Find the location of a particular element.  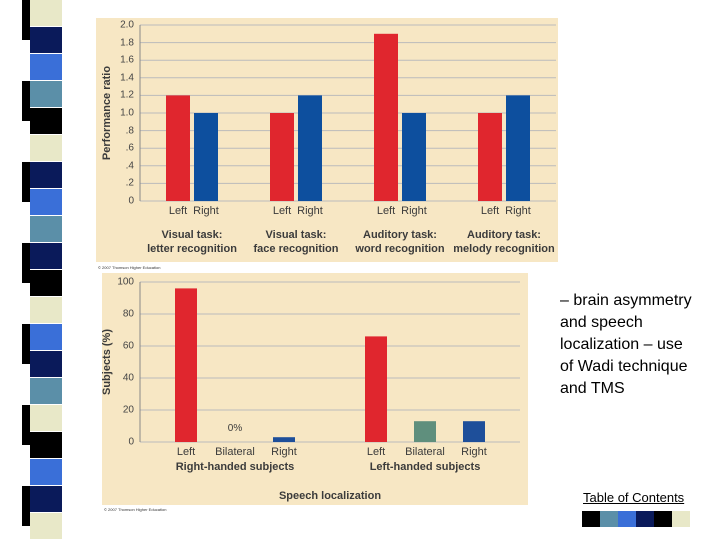

y-tick-label: 100 is located at coordinates (125, 282).